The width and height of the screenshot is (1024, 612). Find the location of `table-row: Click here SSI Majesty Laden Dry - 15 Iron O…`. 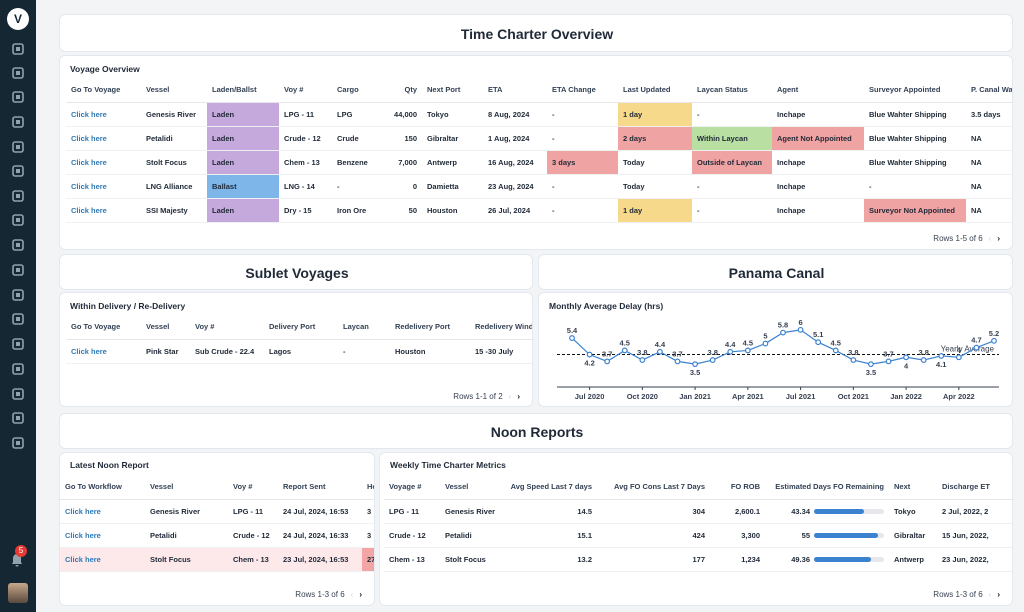

table-row: Click here SSI Majesty Laden Dry - 15 Iron O… is located at coordinates (539, 210).